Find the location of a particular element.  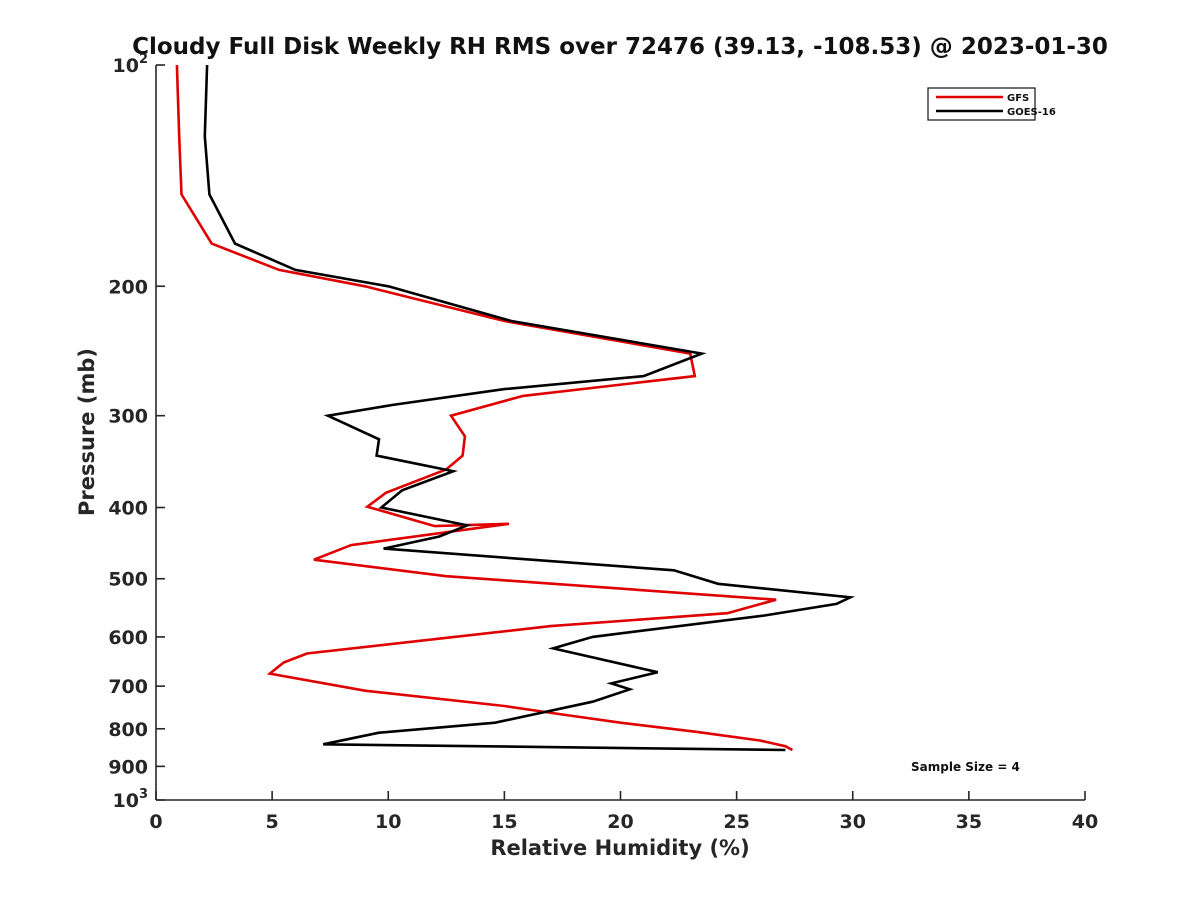

y-tick-label: 10² is located at coordinates (131, 64).